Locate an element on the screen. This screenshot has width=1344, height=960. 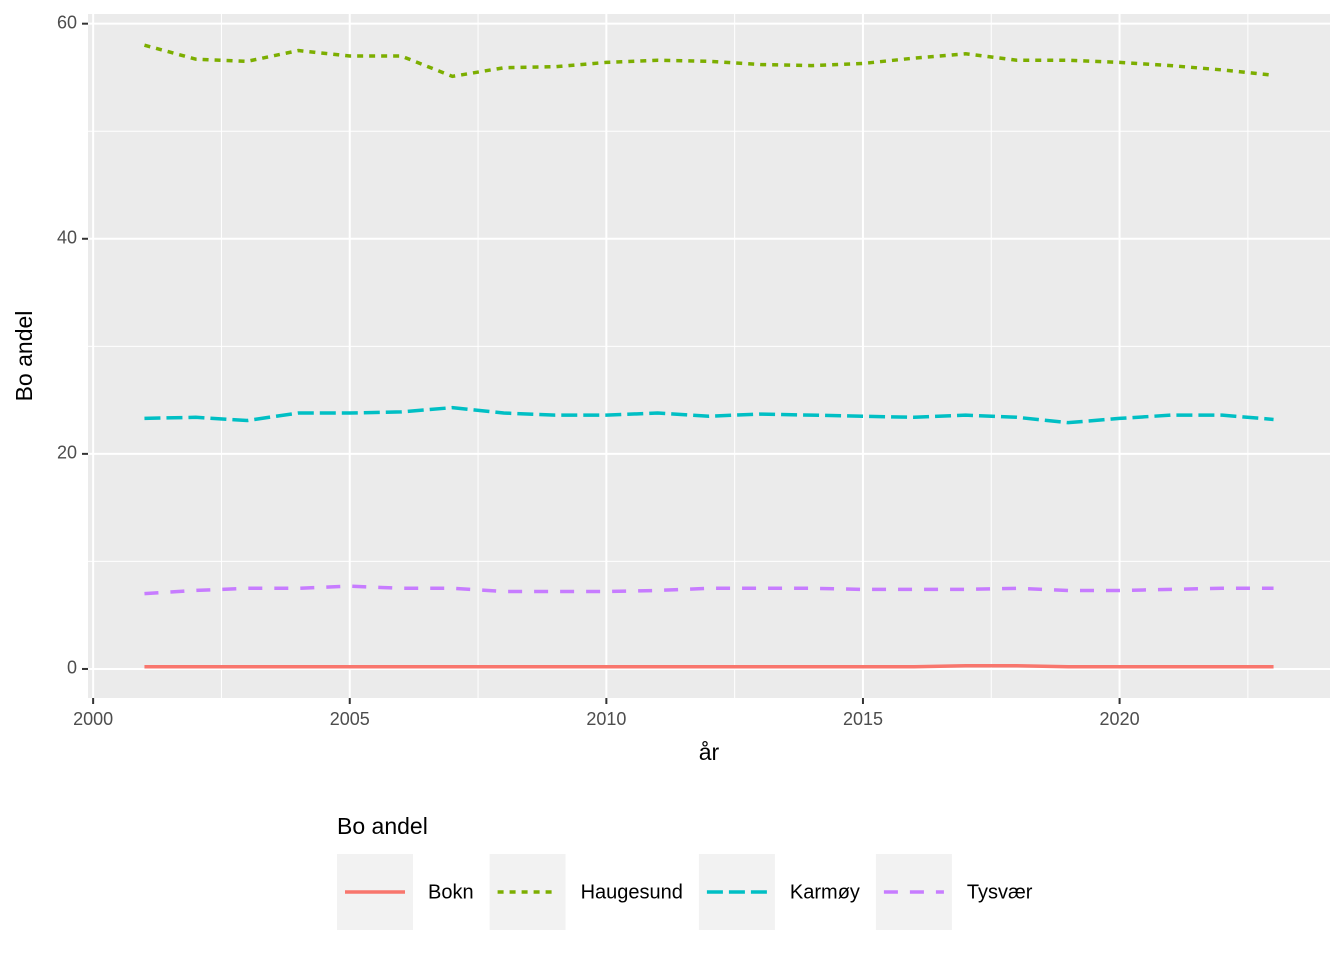
x-tick-label: 2020 is located at coordinates (1120, 719).